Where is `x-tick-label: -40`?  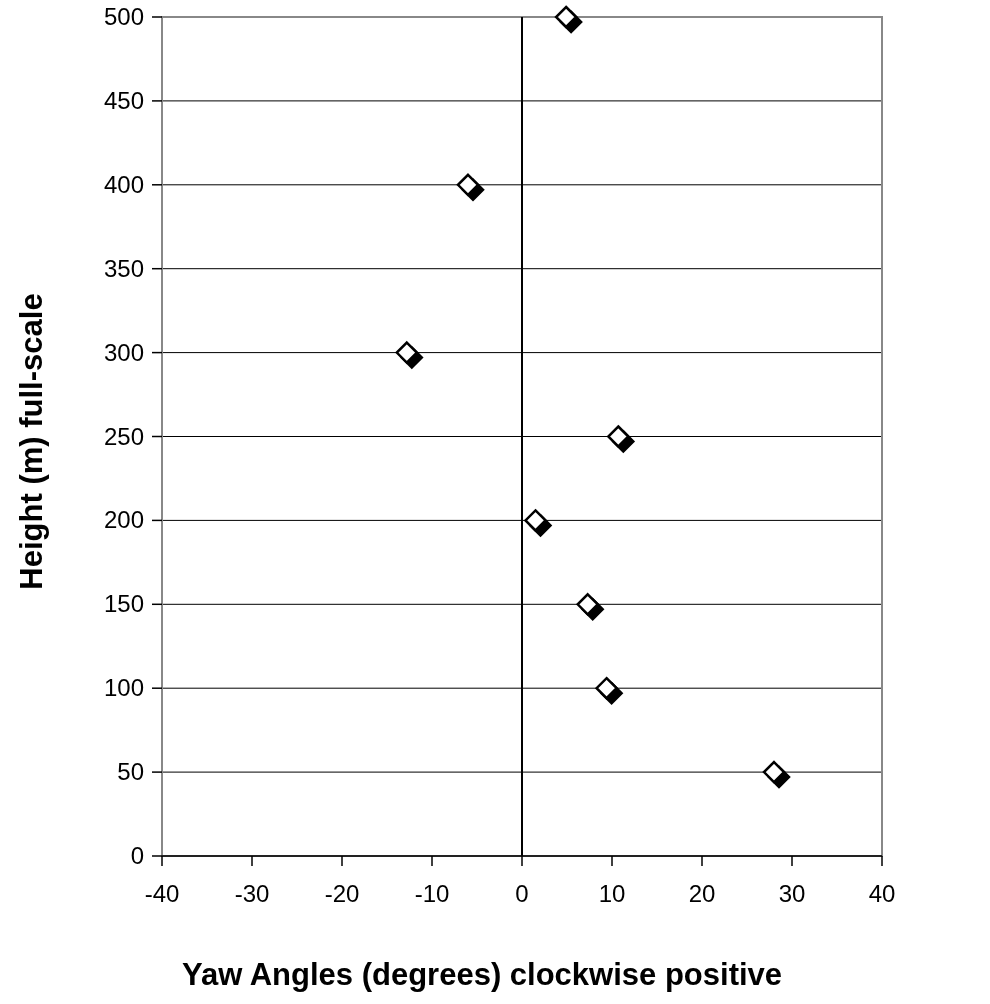
x-tick-label: -40 is located at coordinates (162, 893).